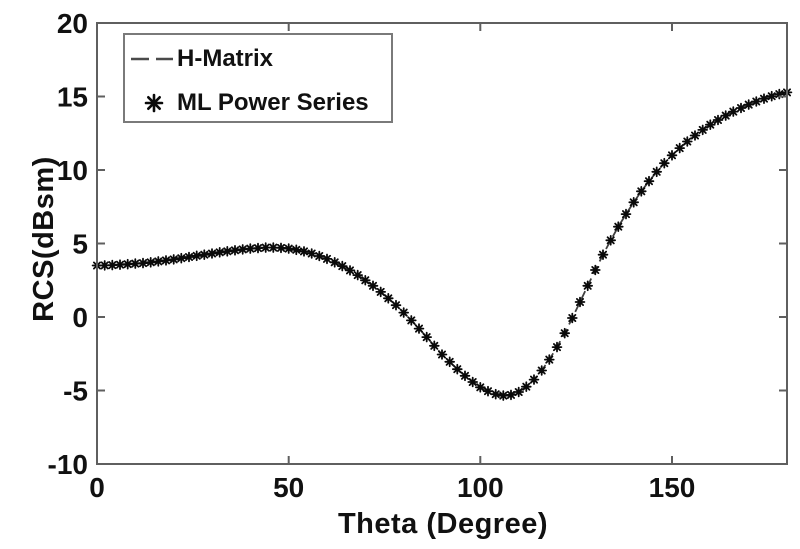 This screenshot has width=800, height=549. I want to click on legend-item-ml-power-series: ML Power Series, so click(247, 103).